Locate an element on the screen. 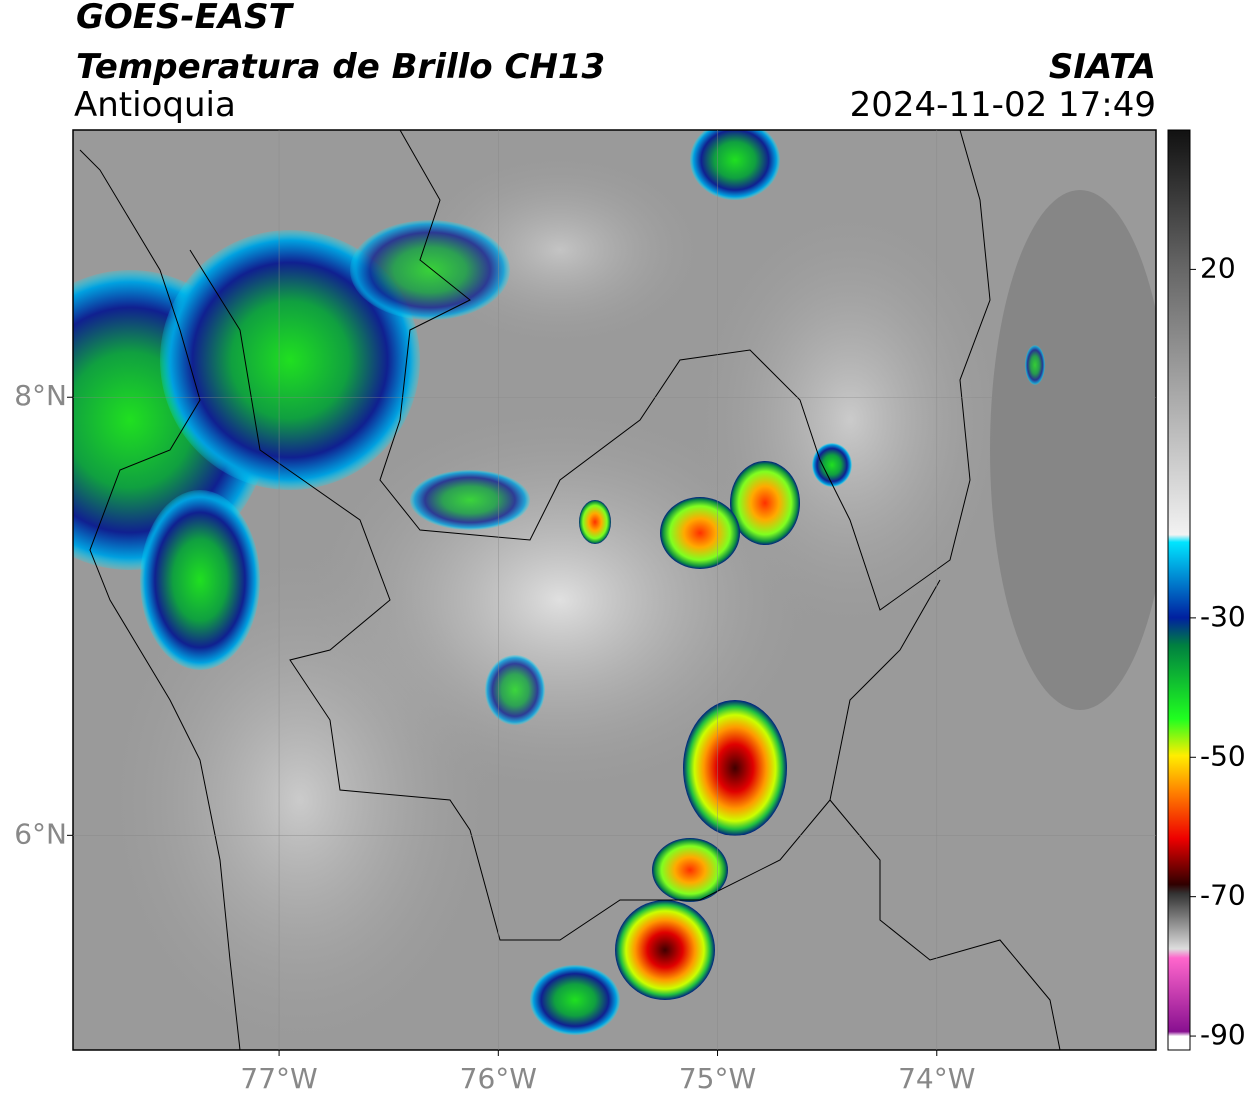 This screenshot has width=1252, height=1099. subtitle: Temperatura de Brillo CH13 is located at coordinates (340, 67).